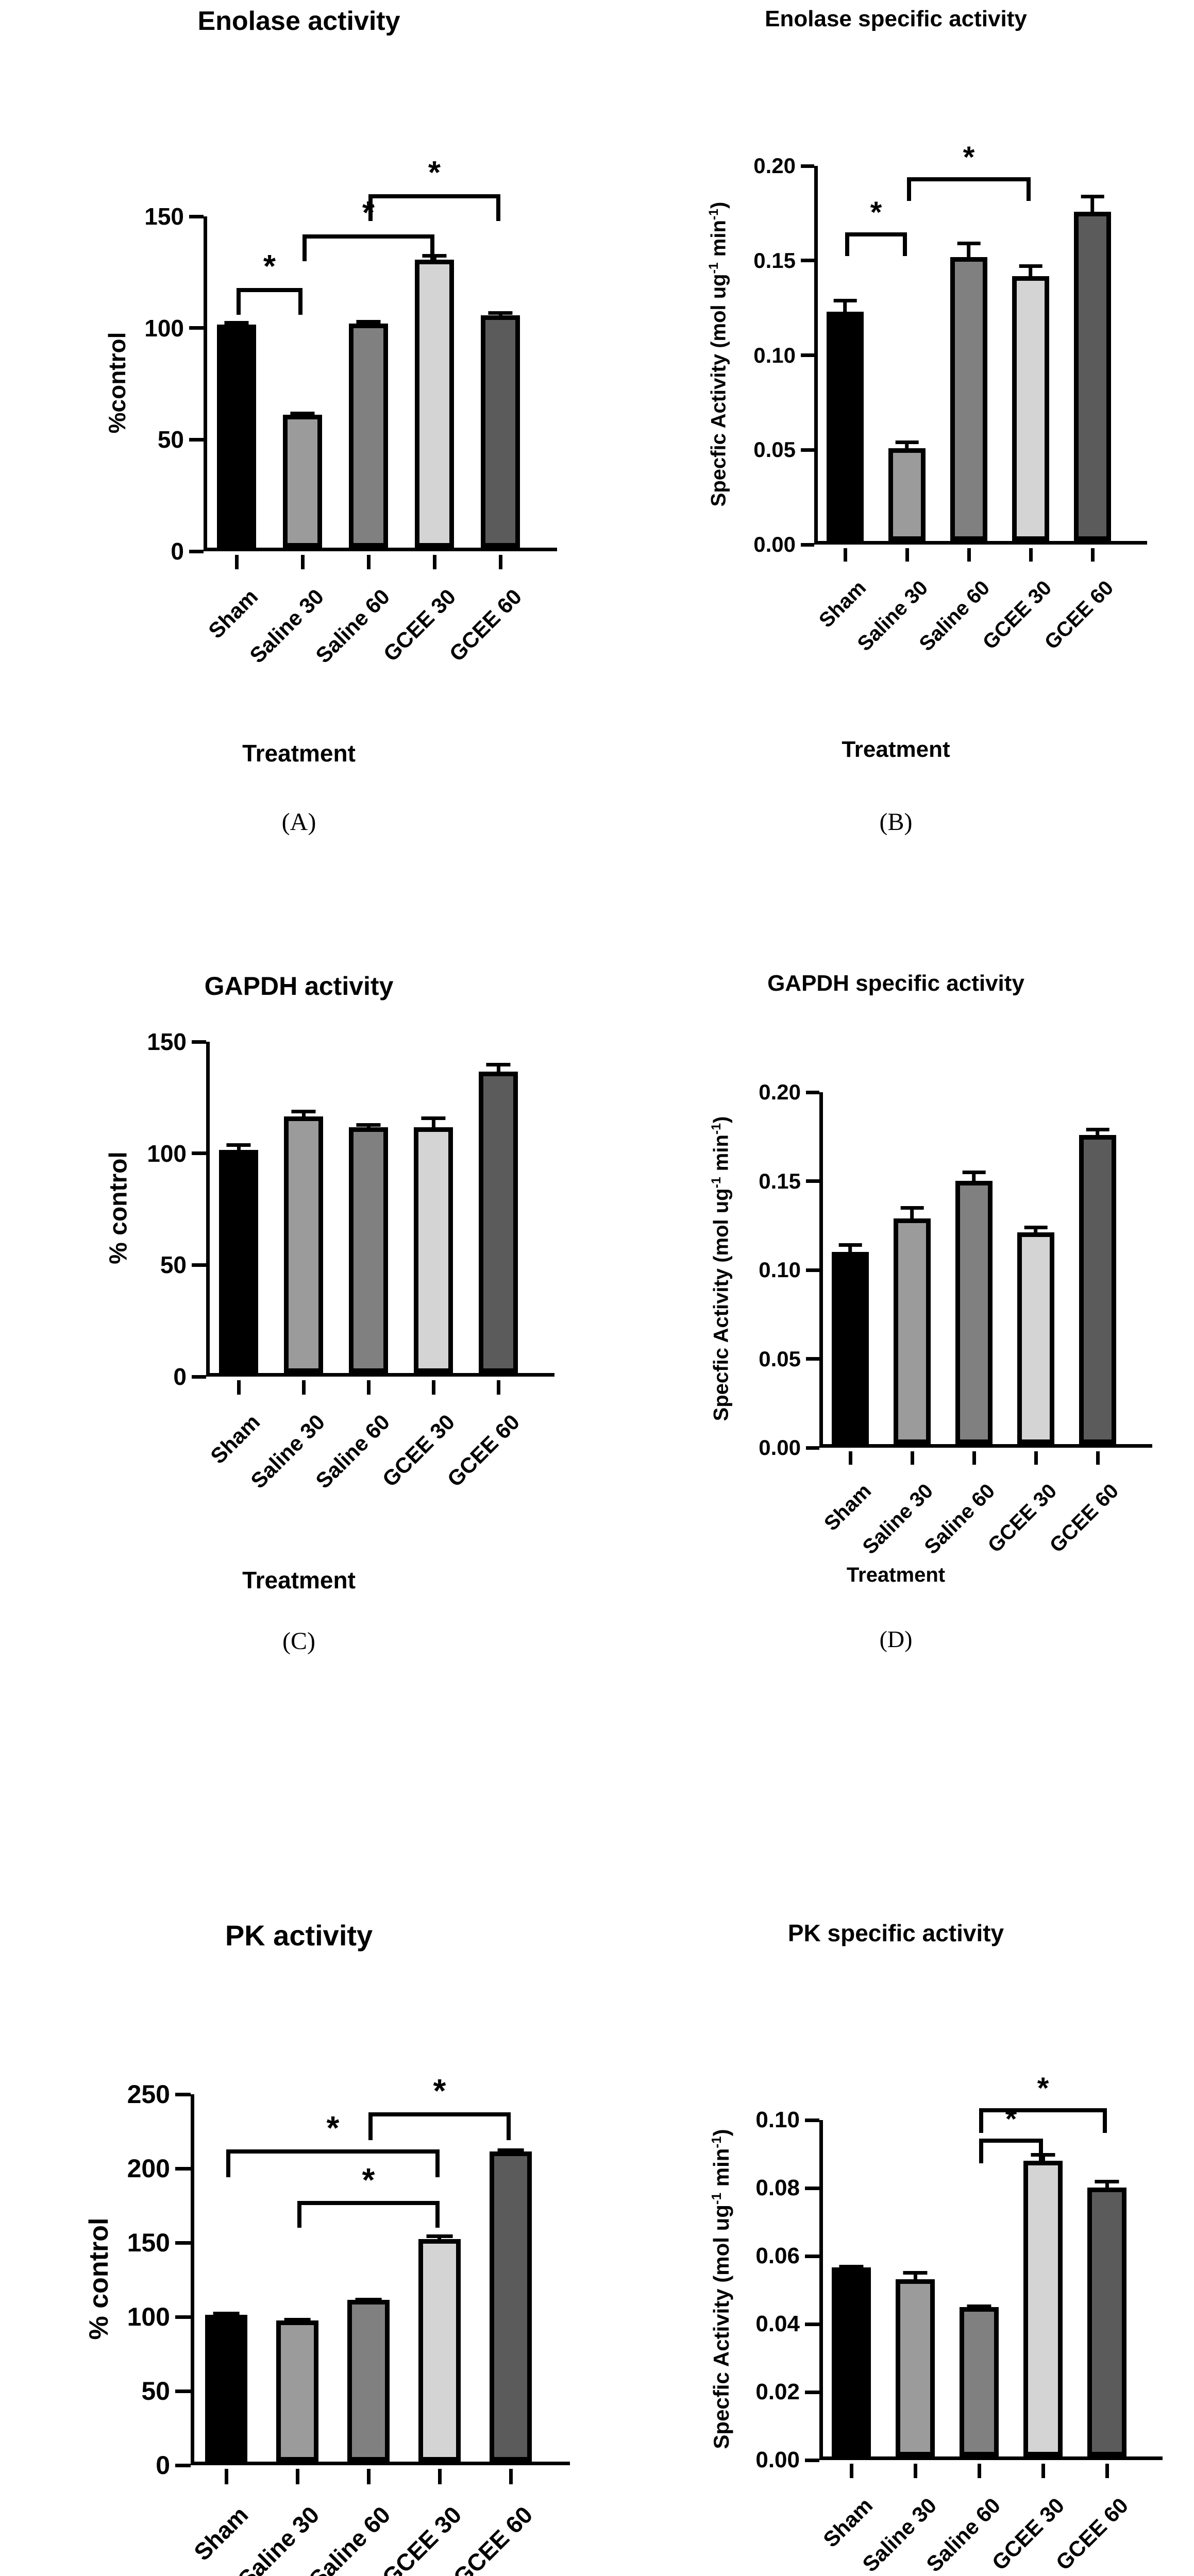  What do you see at coordinates (774, 544) in the screenshot?
I see `y-axis-tick-label: 0.00` at bounding box center [774, 544].